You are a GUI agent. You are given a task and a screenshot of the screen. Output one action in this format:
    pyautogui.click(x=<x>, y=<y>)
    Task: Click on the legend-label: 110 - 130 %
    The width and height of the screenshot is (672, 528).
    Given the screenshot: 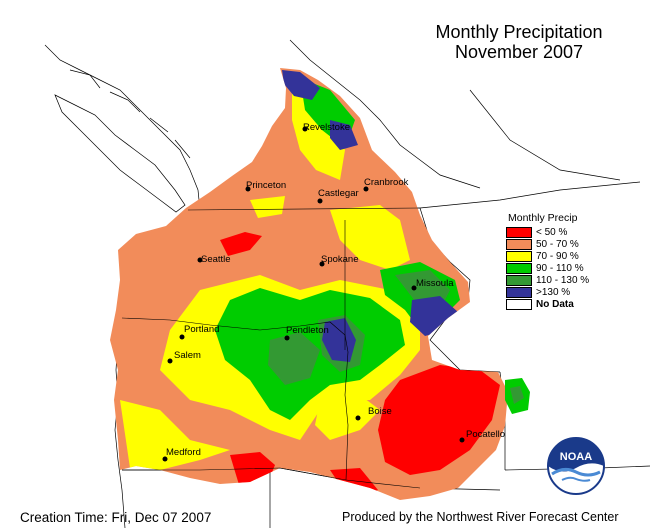 What is the action you would take?
    pyautogui.click(x=563, y=280)
    